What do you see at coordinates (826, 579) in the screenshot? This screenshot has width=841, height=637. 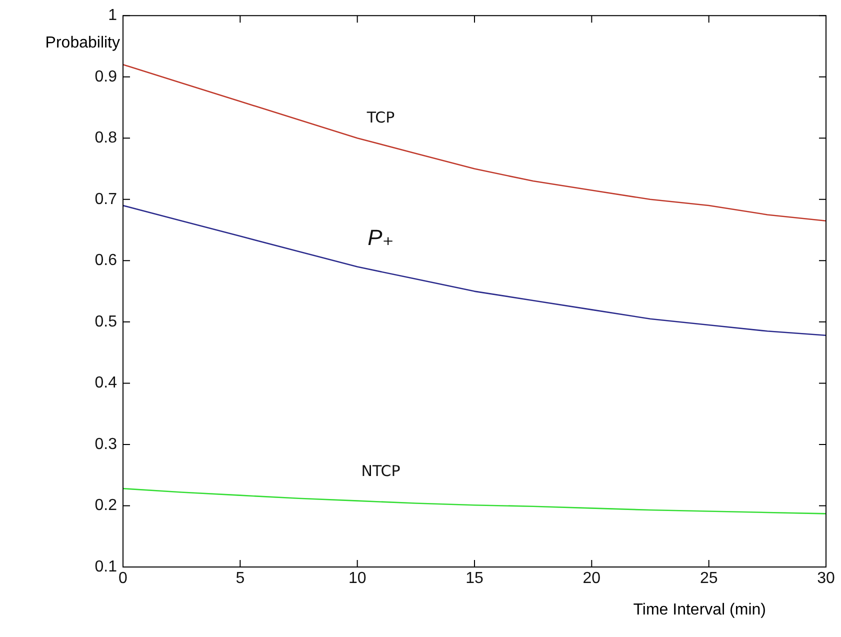 I see `x-tick-label: 30` at bounding box center [826, 579].